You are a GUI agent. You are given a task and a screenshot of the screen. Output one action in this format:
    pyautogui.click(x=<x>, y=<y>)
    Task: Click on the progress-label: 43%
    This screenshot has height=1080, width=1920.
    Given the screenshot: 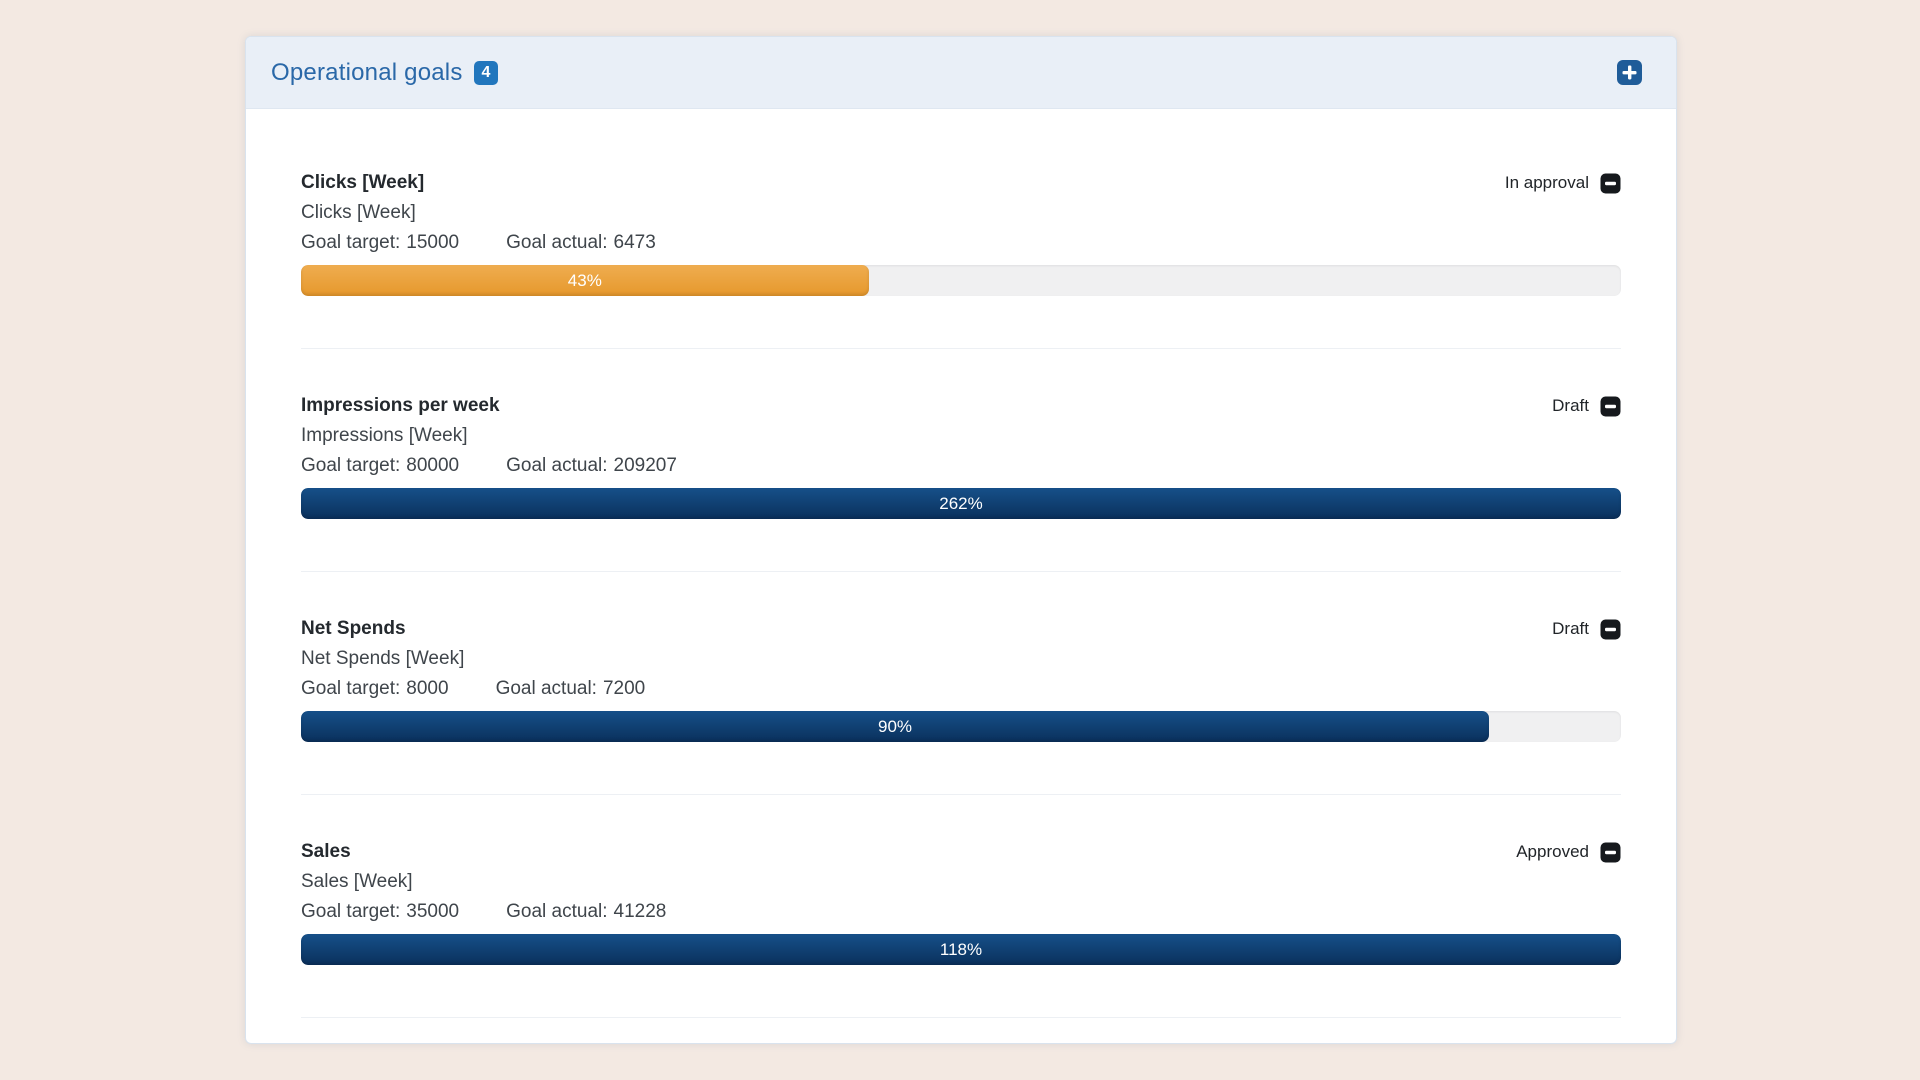 What is the action you would take?
    pyautogui.click(x=584, y=280)
    